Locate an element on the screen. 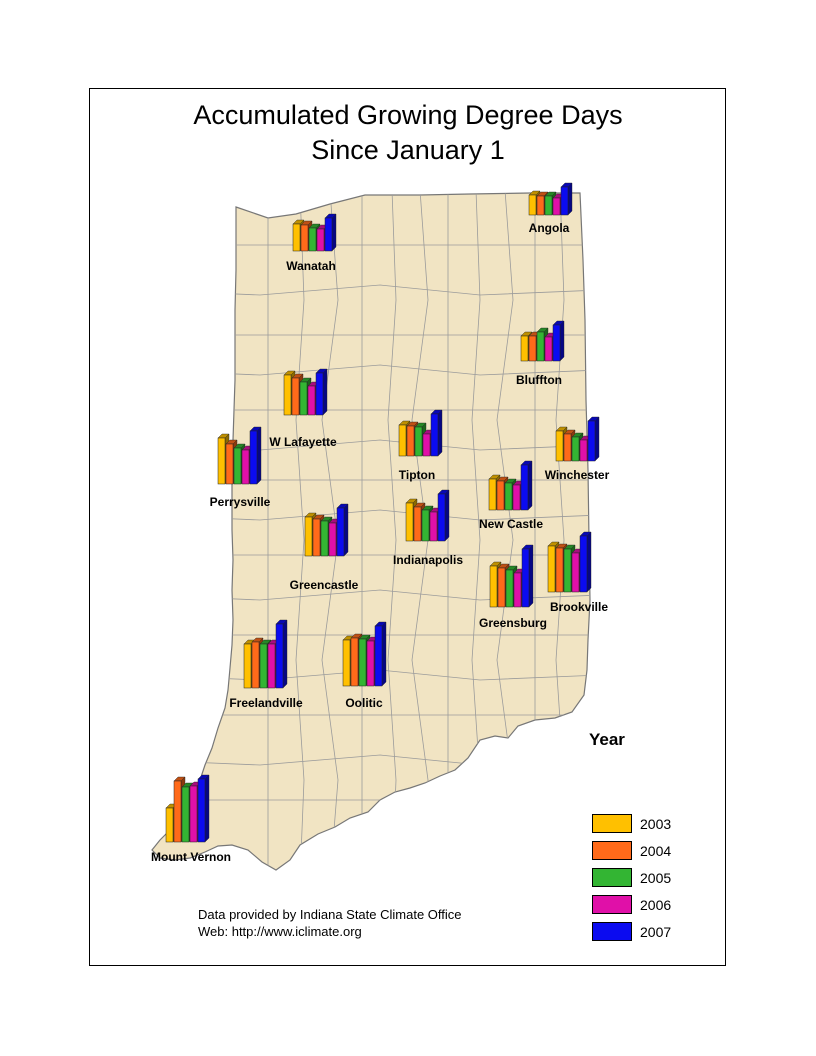 The height and width of the screenshot is (1056, 816). station-chart-winchester is located at coordinates (577, 439).